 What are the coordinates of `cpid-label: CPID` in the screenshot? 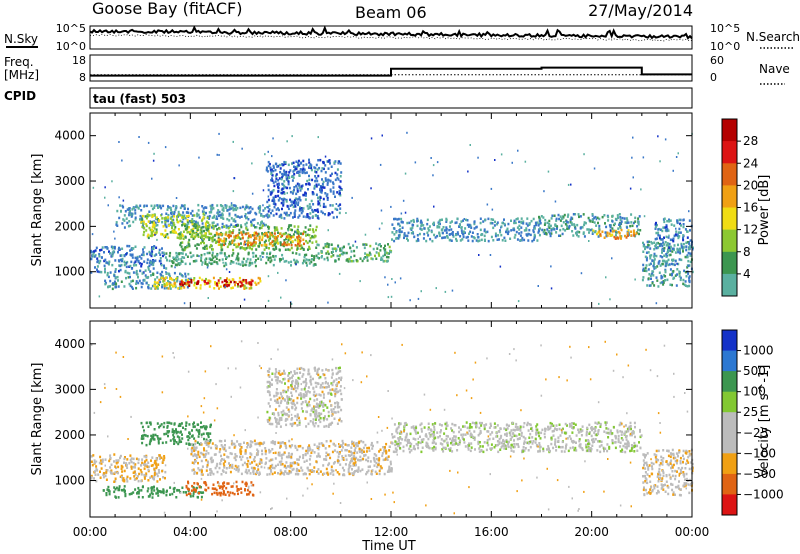 It's located at (20, 96).